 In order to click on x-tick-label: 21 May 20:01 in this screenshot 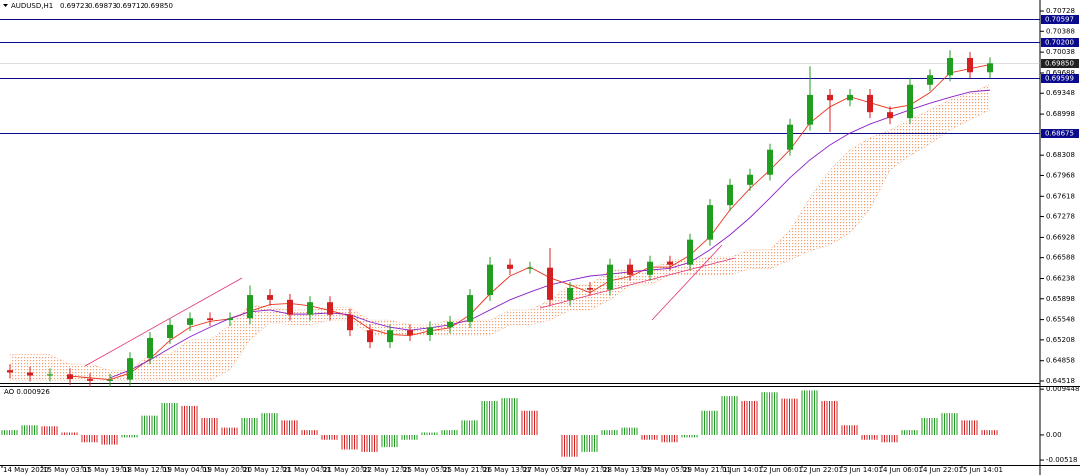, I will do `click(347, 470)`.